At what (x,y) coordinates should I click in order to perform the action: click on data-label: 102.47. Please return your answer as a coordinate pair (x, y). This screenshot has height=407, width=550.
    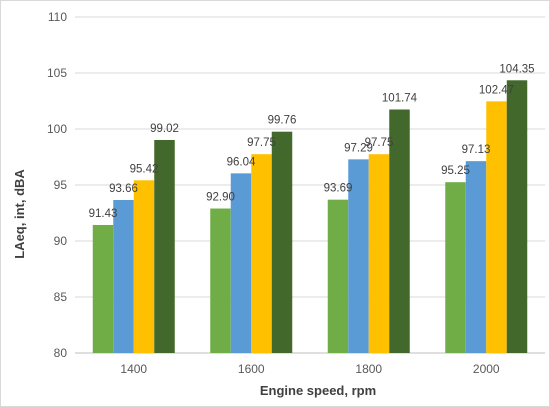
    Looking at the image, I should click on (496, 90).